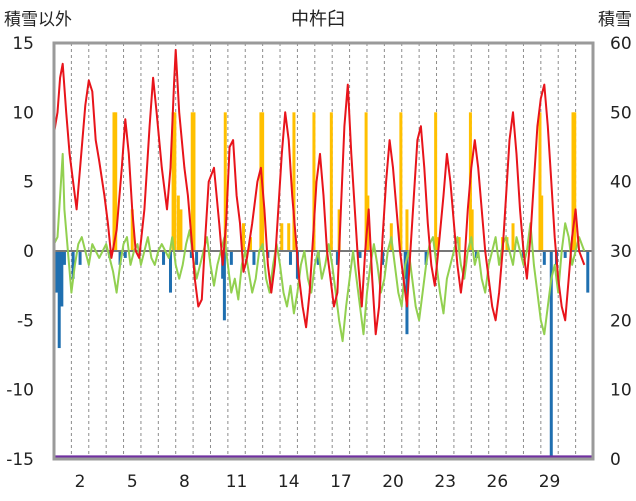 This screenshot has height=501, width=636. I want to click on x-tick-label: 8, so click(184, 482).